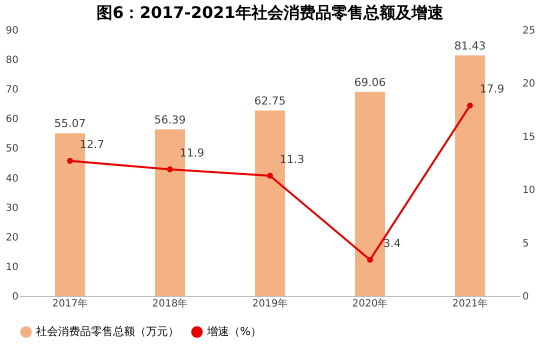 The width and height of the screenshot is (553, 352). What do you see at coordinates (12, 90) in the screenshot?
I see `y-tick-label: 70` at bounding box center [12, 90].